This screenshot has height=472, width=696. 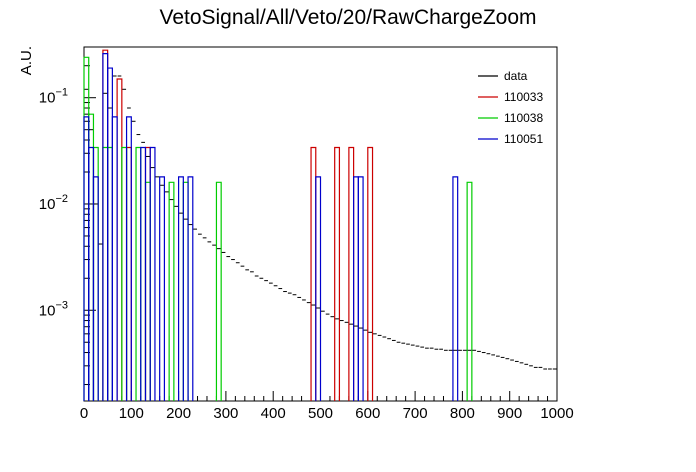 What do you see at coordinates (26, 60) in the screenshot?
I see `y-axis-label: A.U.` at bounding box center [26, 60].